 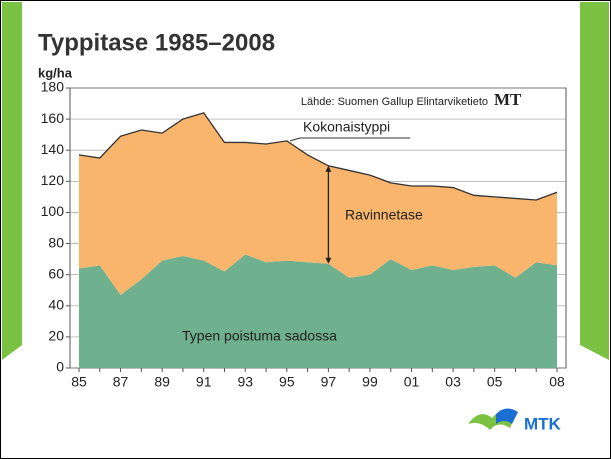 What do you see at coordinates (56, 273) in the screenshot?
I see `y-tick-label: 60` at bounding box center [56, 273].